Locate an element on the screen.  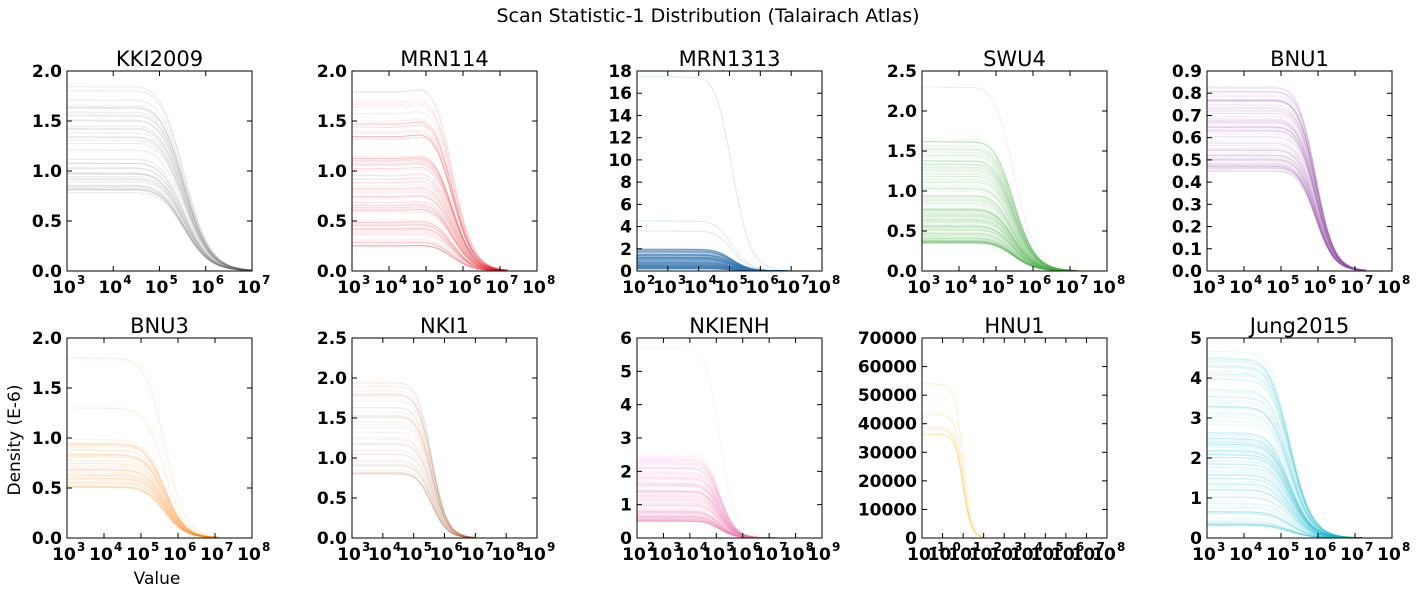
y-tick-label: 0.3 is located at coordinates (1187, 205).